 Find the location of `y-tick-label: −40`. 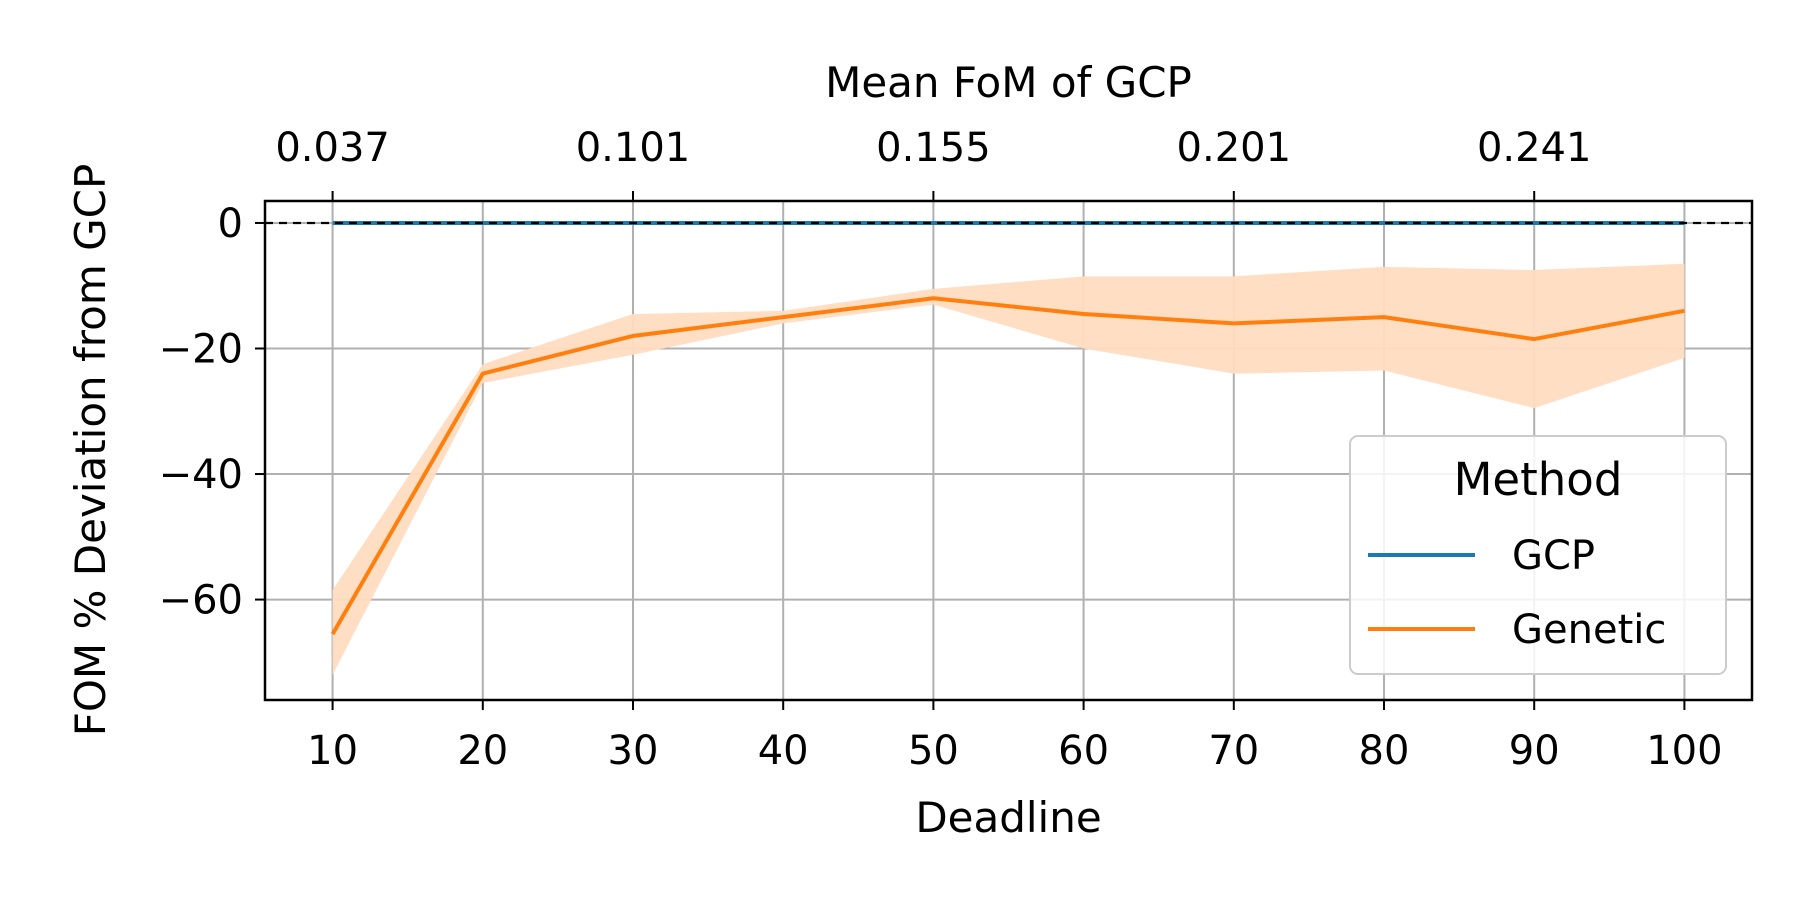

y-tick-label: −40 is located at coordinates (201, 475).